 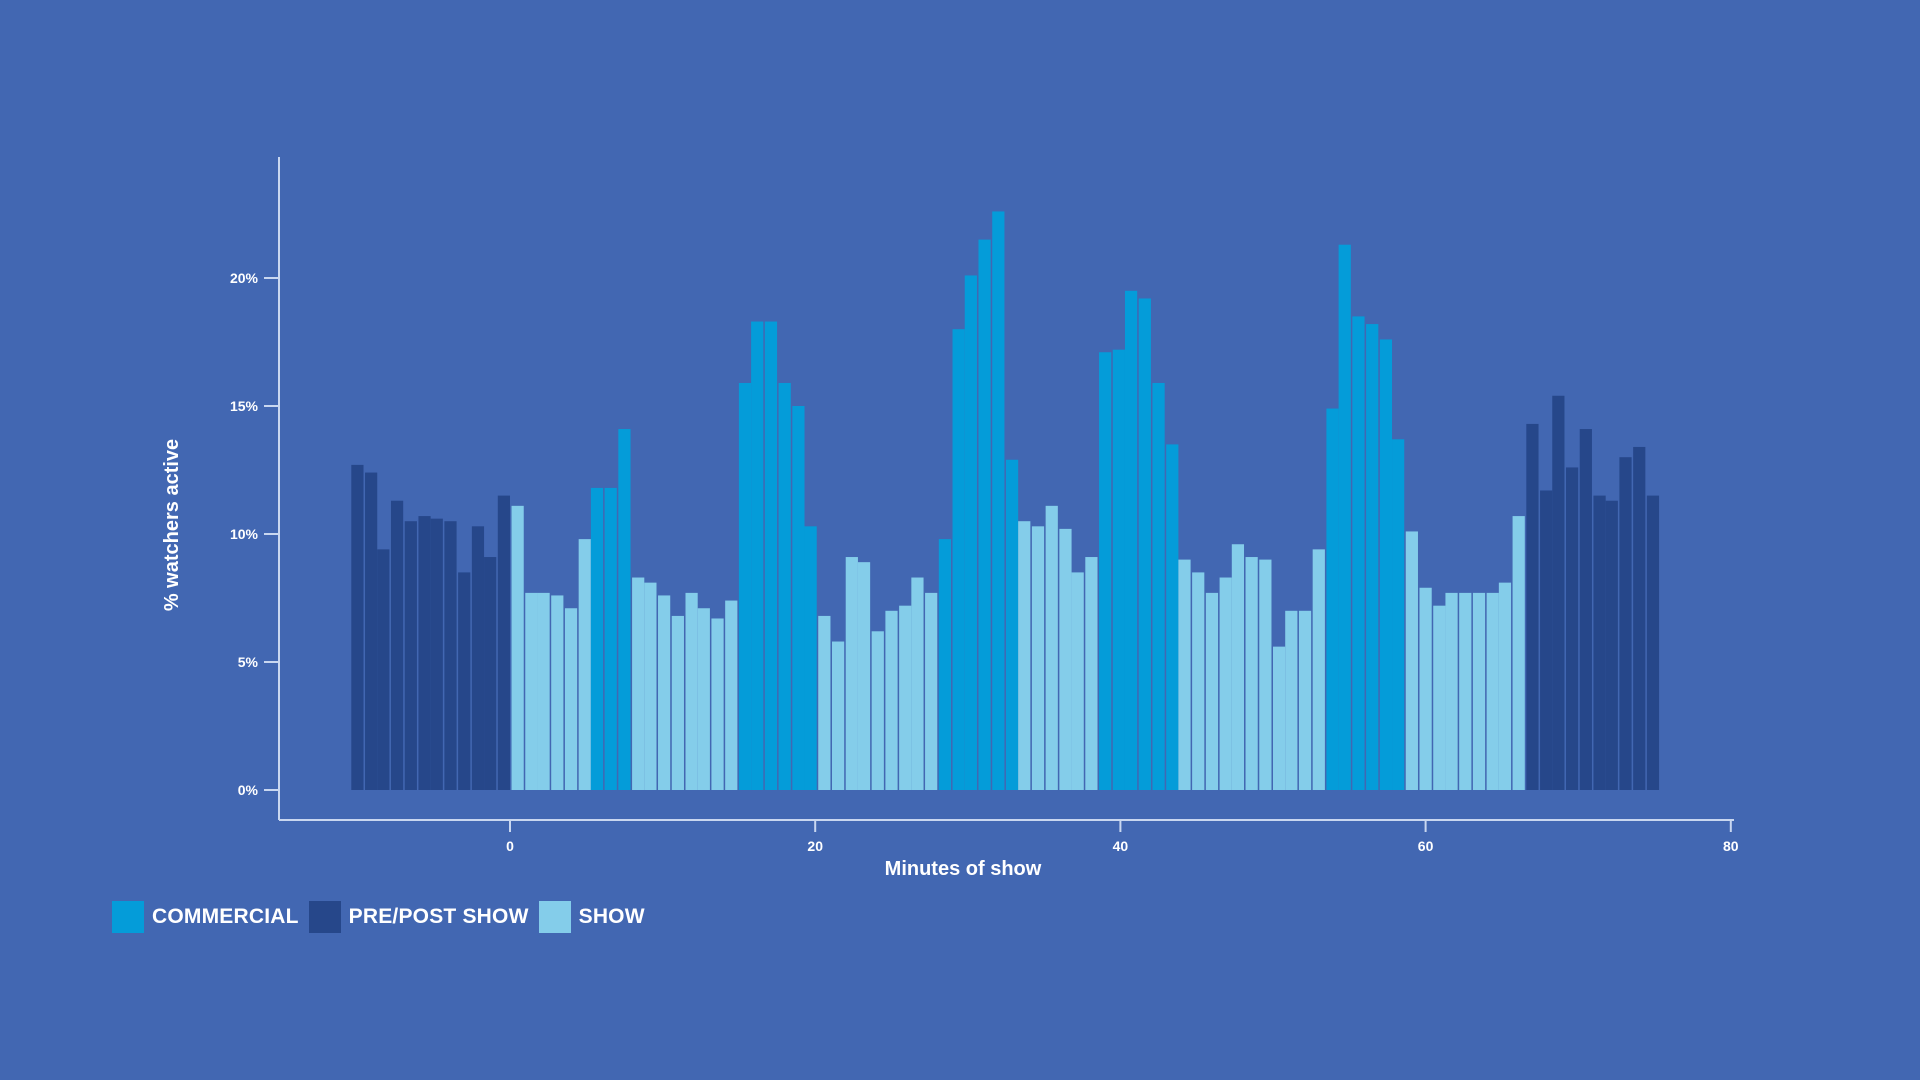 I want to click on x-tick-label: 40, so click(x=1121, y=846).